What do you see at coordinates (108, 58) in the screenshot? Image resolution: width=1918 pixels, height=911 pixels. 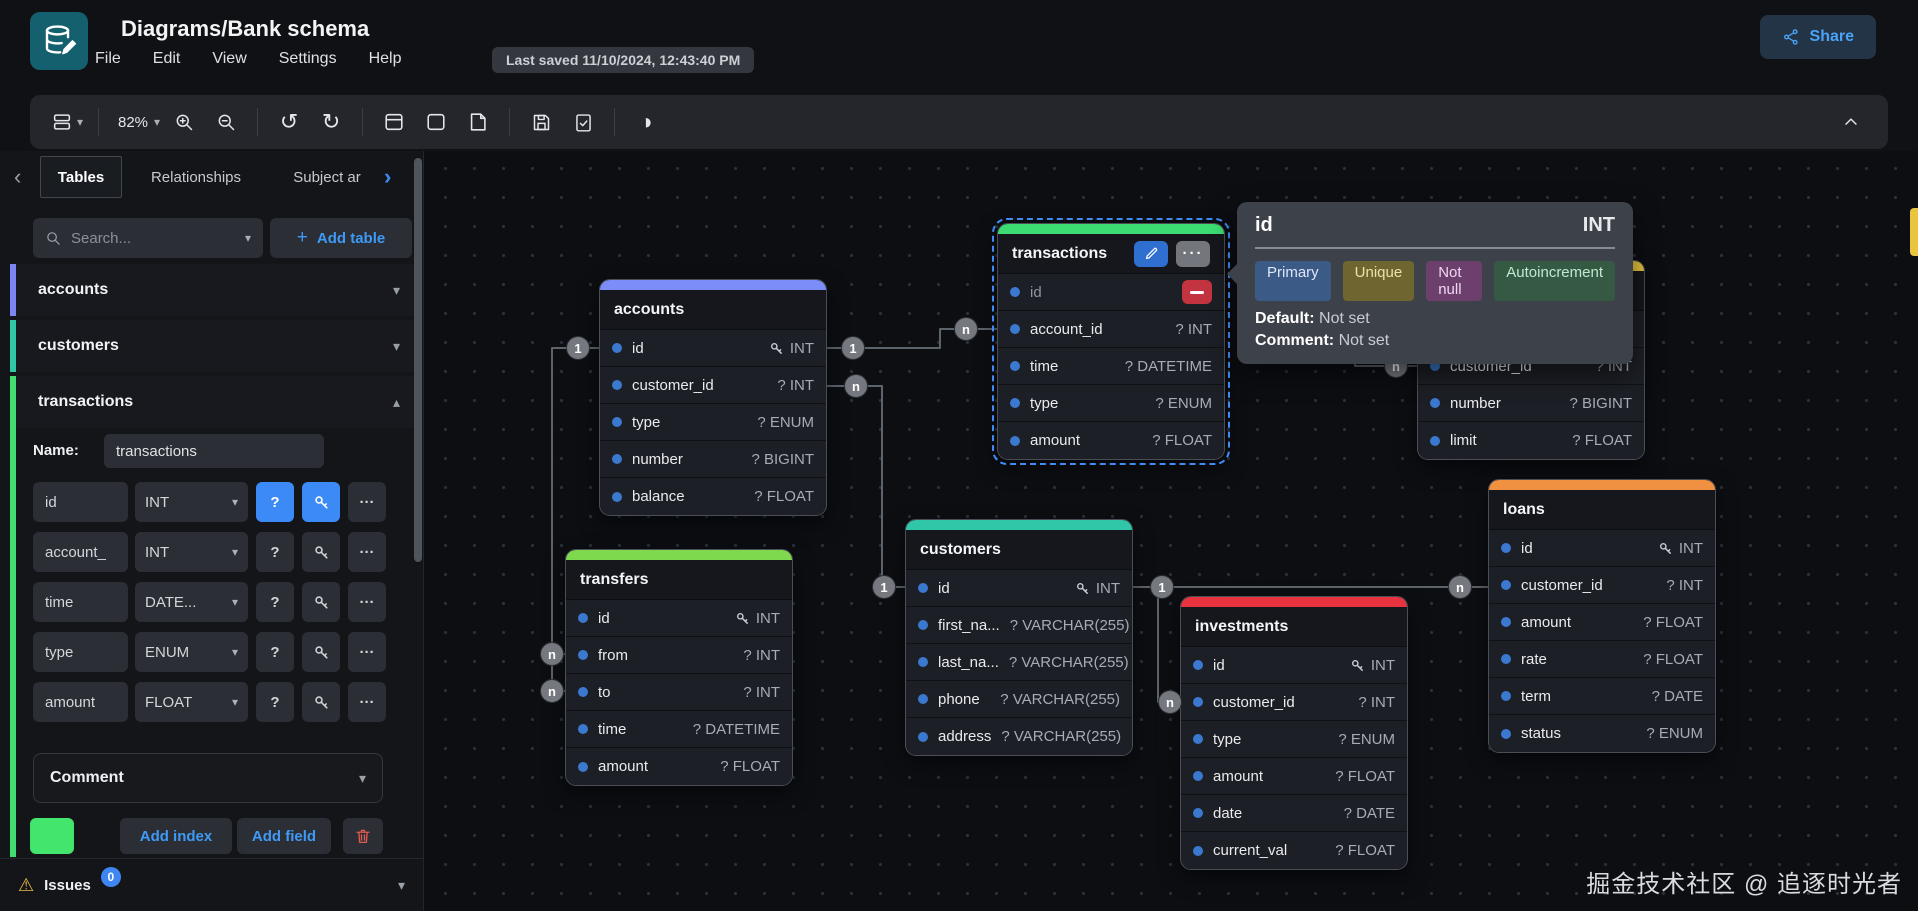 I see `menu-file: File` at bounding box center [108, 58].